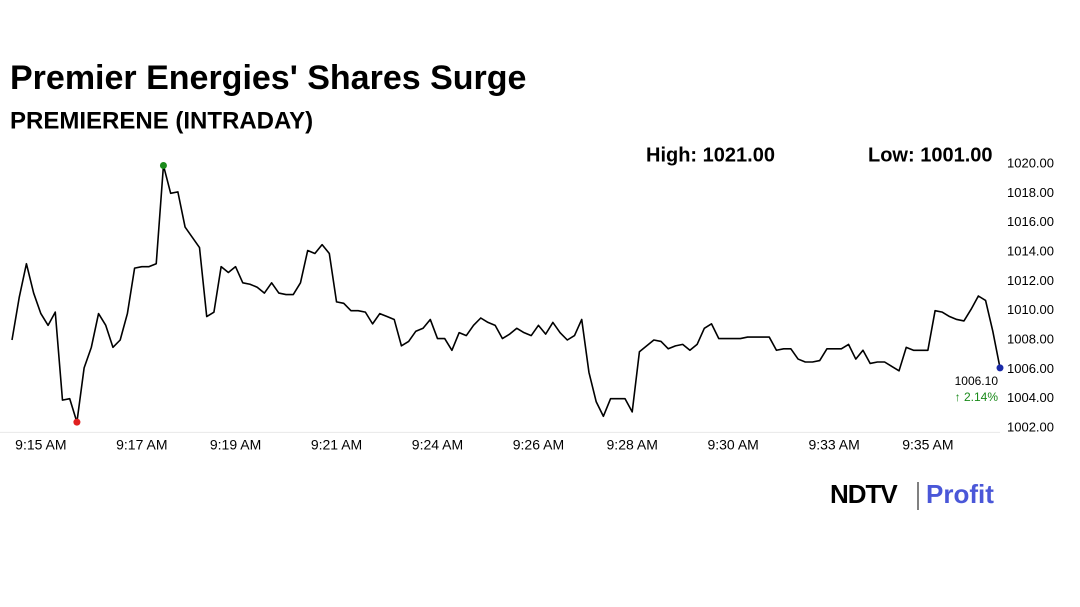  What do you see at coordinates (1030, 162) in the screenshot?
I see `y-tick-label: 1020.00` at bounding box center [1030, 162].